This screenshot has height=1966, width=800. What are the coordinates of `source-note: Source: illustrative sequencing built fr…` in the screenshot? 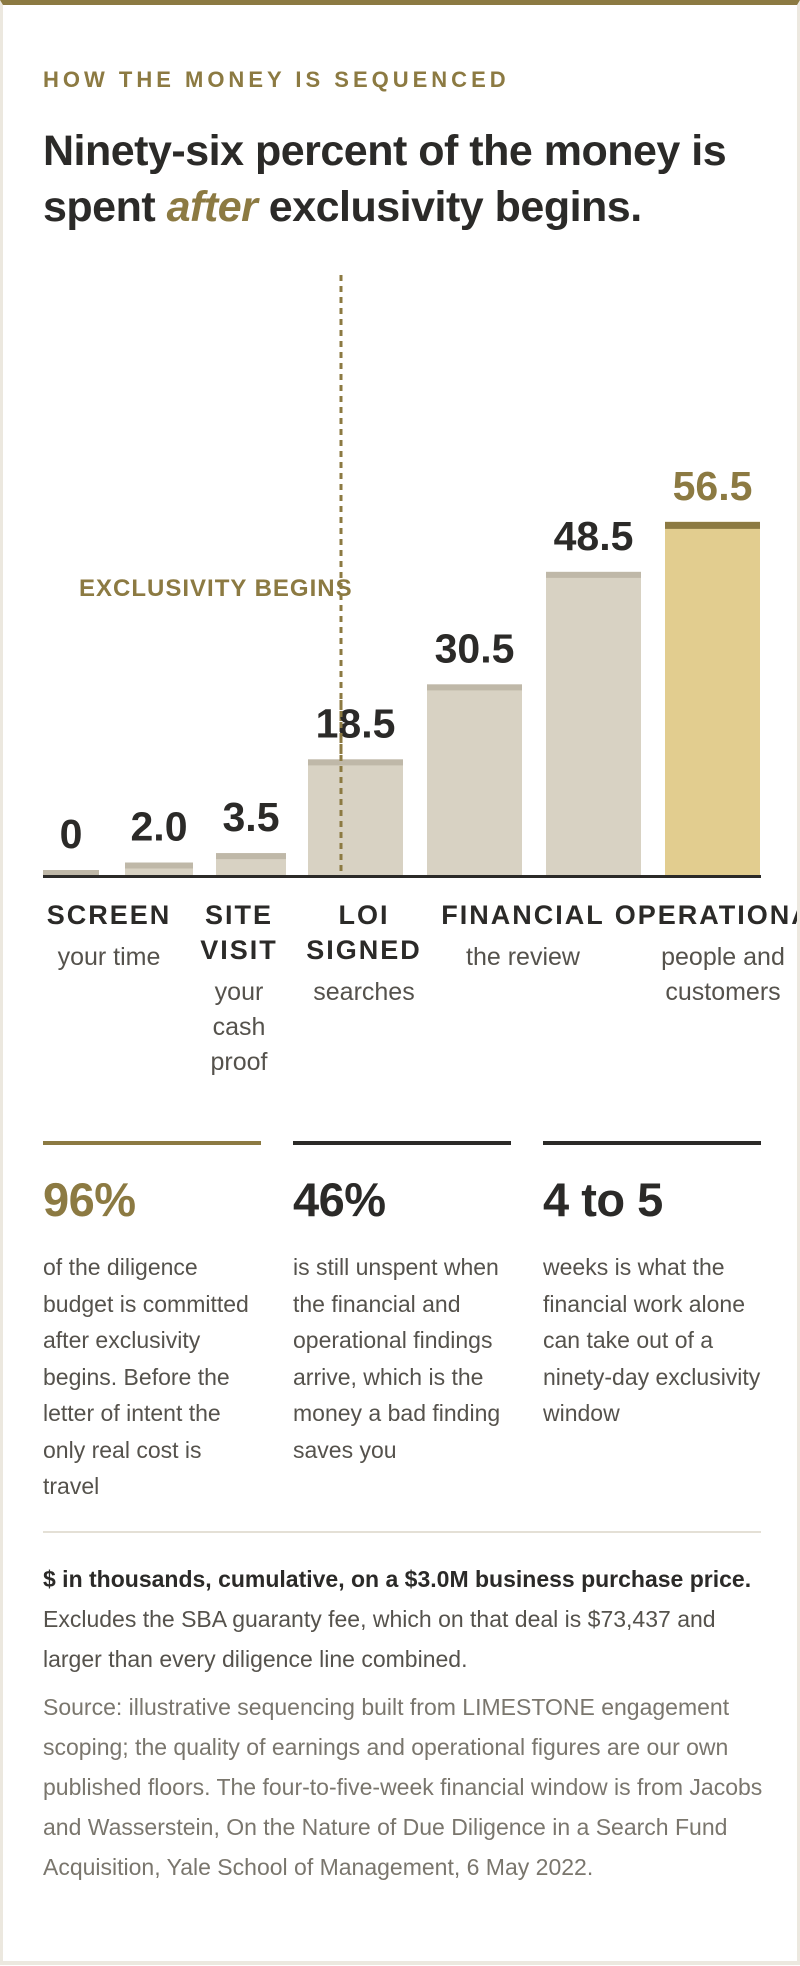 It's located at (403, 1787).